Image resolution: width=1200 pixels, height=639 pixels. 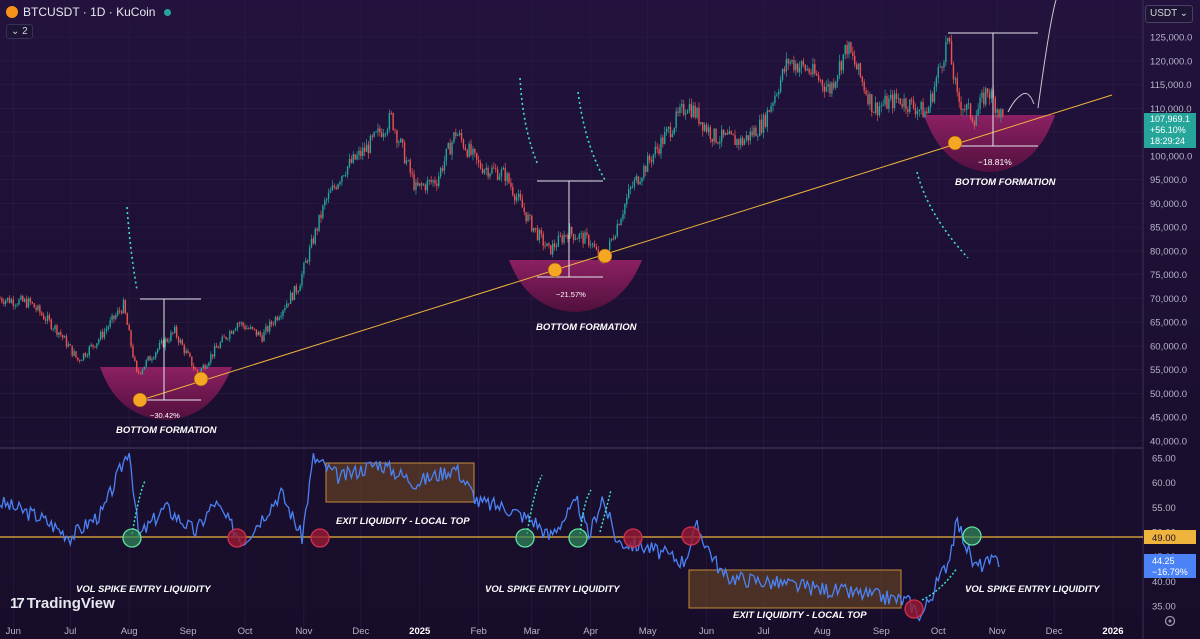 I want to click on chevron-down-icon: ⌄, so click(x=17, y=31).